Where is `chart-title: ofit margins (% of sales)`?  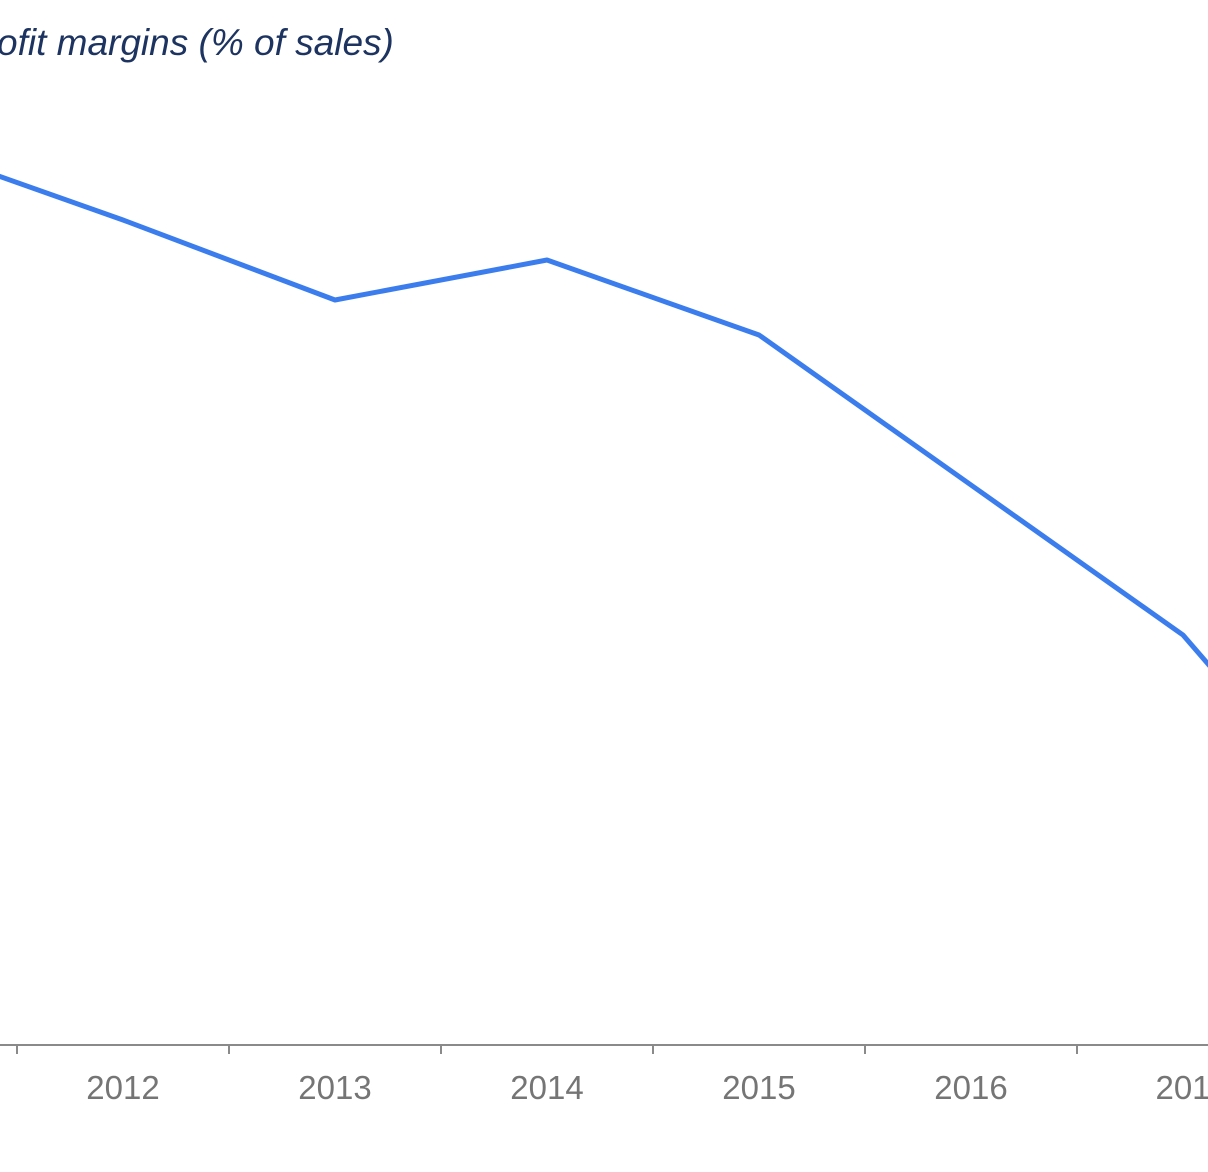
chart-title: ofit margins (% of sales) is located at coordinates (197, 42).